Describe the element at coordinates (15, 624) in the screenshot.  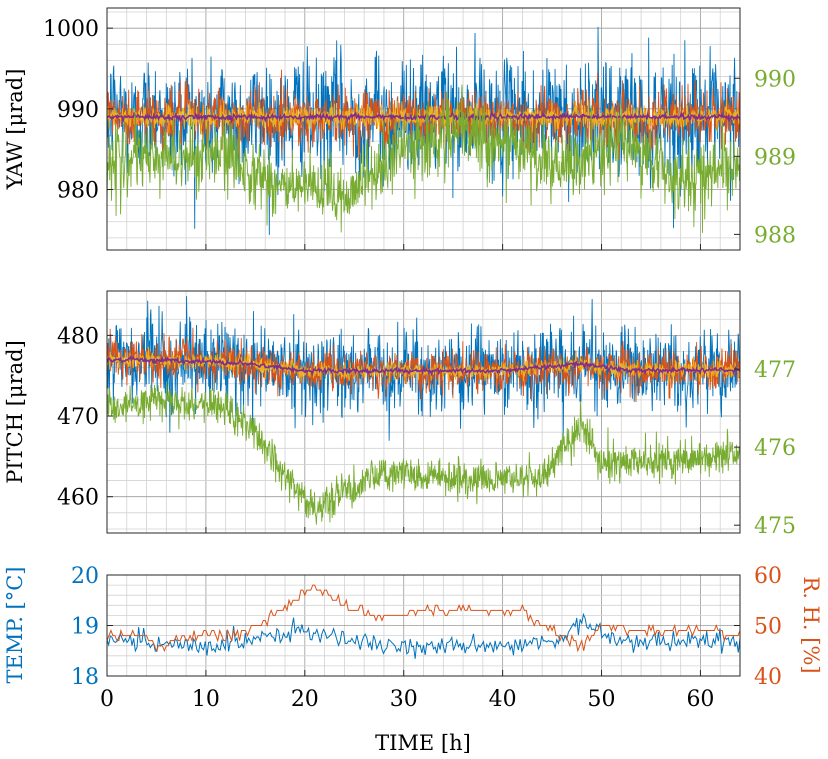
I see `temperature-ylabel: TEMP. [°C]` at that location.